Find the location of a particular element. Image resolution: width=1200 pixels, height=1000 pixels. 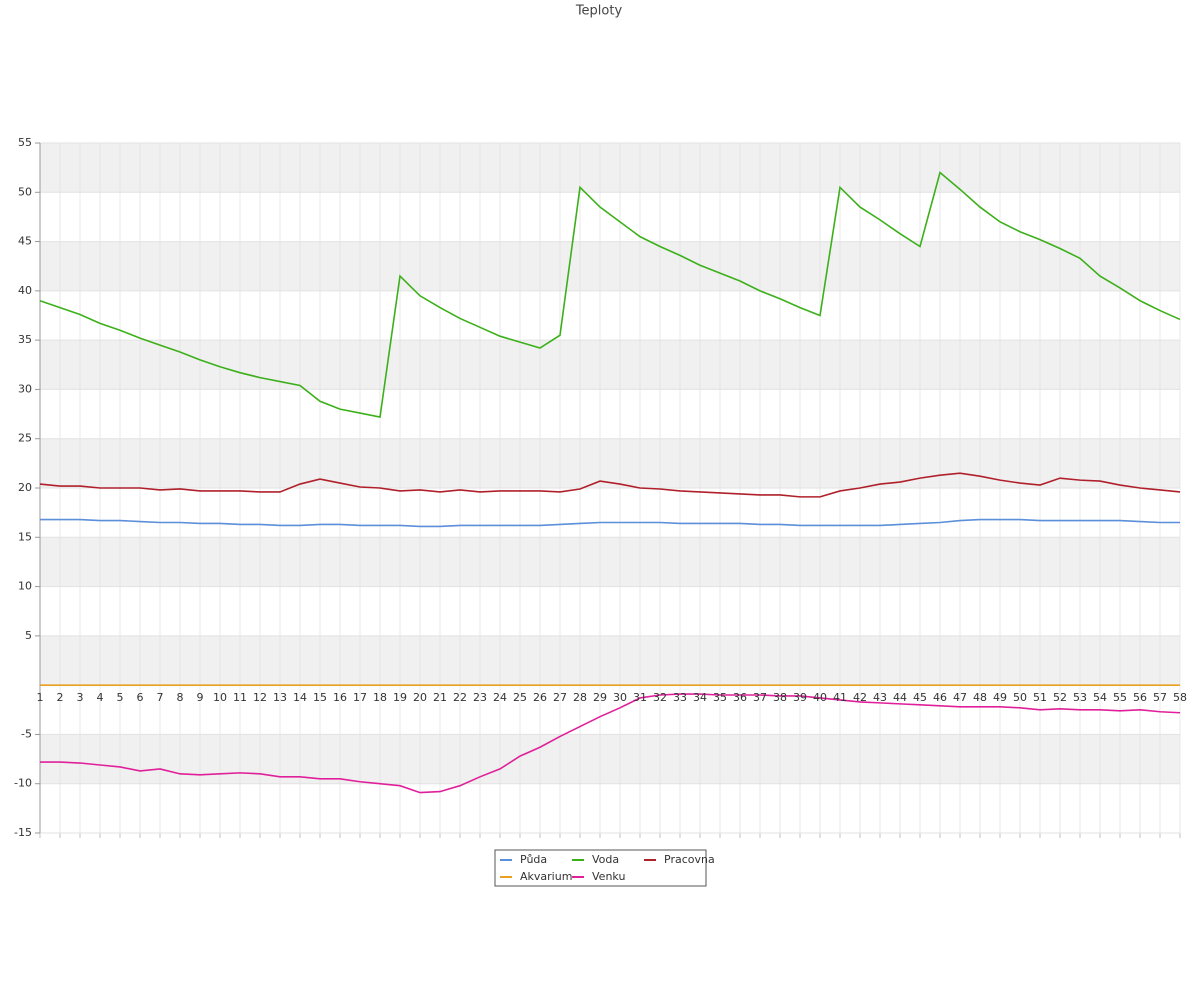

legend: Půda Voda Pracovna Akvarium Venku is located at coordinates (604, 868).